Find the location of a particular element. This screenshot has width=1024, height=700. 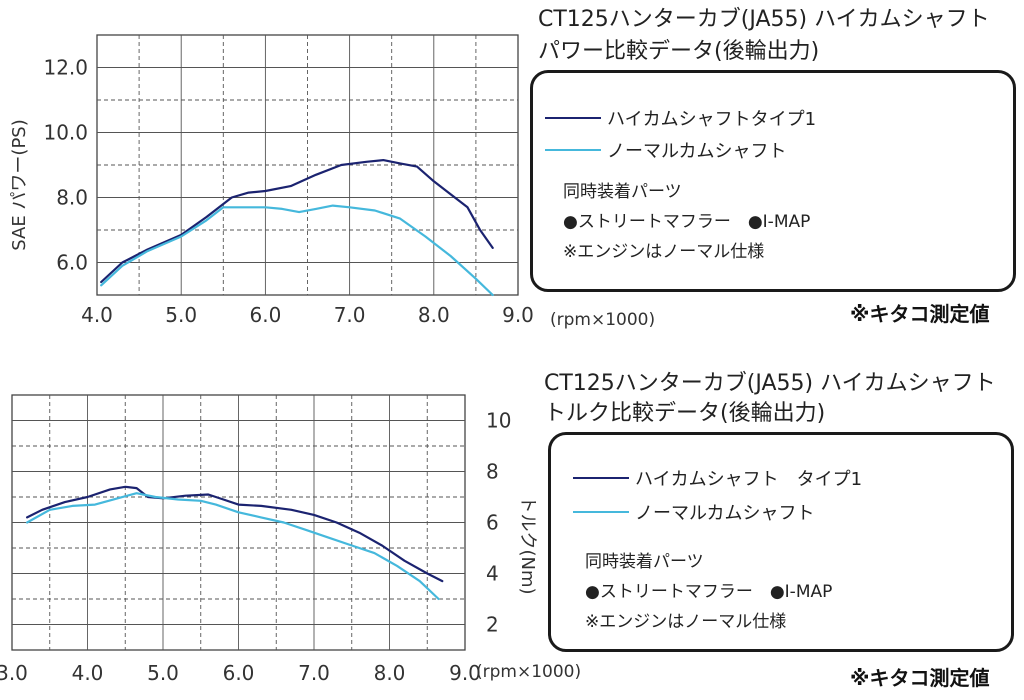

power-y-tick-label: 12.0 is located at coordinates (65, 68).